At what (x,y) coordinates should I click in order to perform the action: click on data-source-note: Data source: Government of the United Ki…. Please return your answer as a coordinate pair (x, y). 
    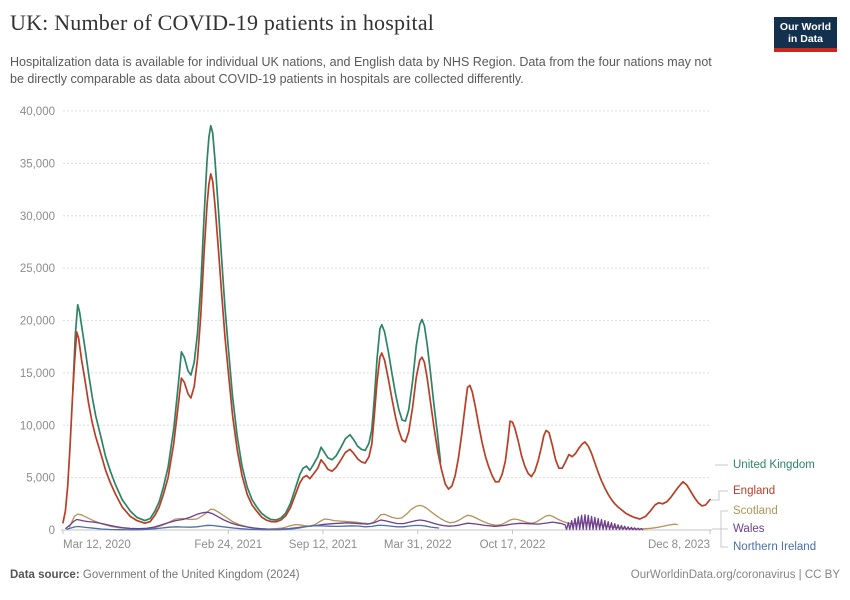
    Looking at the image, I should click on (155, 575).